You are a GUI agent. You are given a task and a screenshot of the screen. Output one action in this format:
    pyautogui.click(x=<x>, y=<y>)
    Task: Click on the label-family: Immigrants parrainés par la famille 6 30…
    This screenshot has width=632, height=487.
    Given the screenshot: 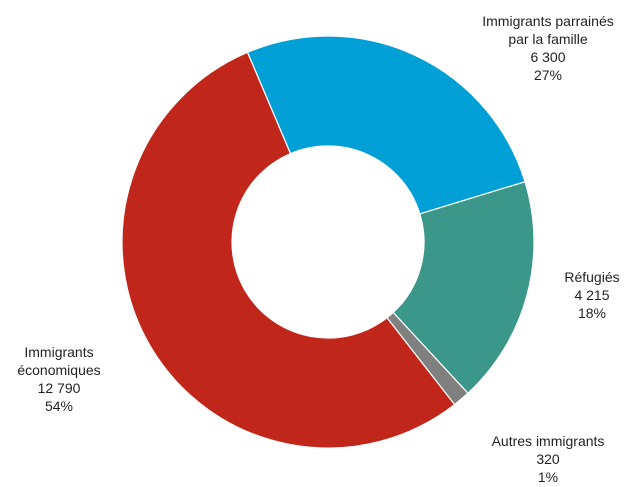 What is the action you would take?
    pyautogui.click(x=548, y=48)
    